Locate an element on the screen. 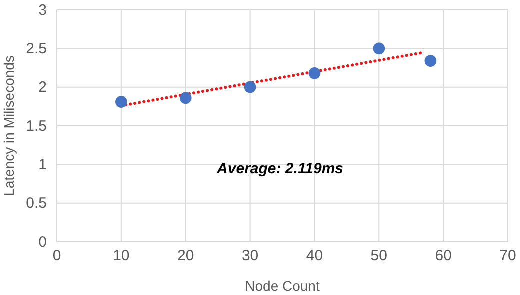 Image resolution: width=520 pixels, height=295 pixels. x-axis-title: Node Count is located at coordinates (282, 286).